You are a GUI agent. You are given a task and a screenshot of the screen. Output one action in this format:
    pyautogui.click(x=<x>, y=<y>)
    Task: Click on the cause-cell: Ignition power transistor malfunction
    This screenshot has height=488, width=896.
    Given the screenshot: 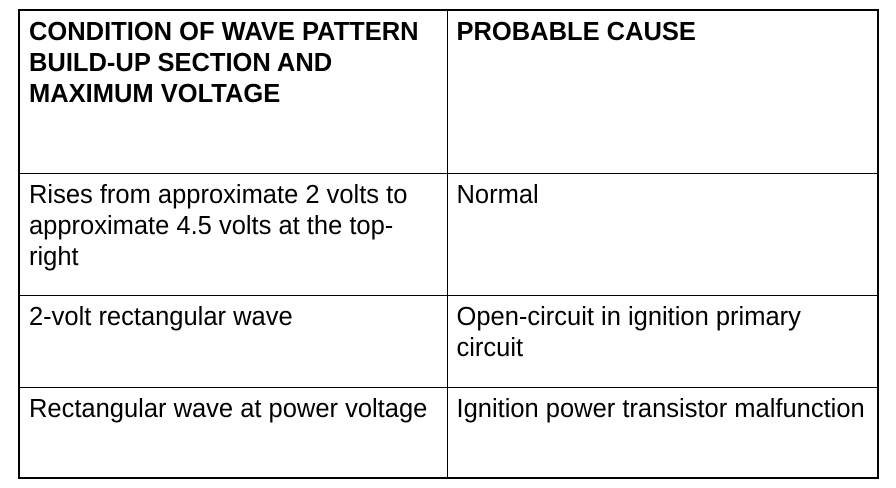 What is the action you would take?
    pyautogui.click(x=662, y=433)
    